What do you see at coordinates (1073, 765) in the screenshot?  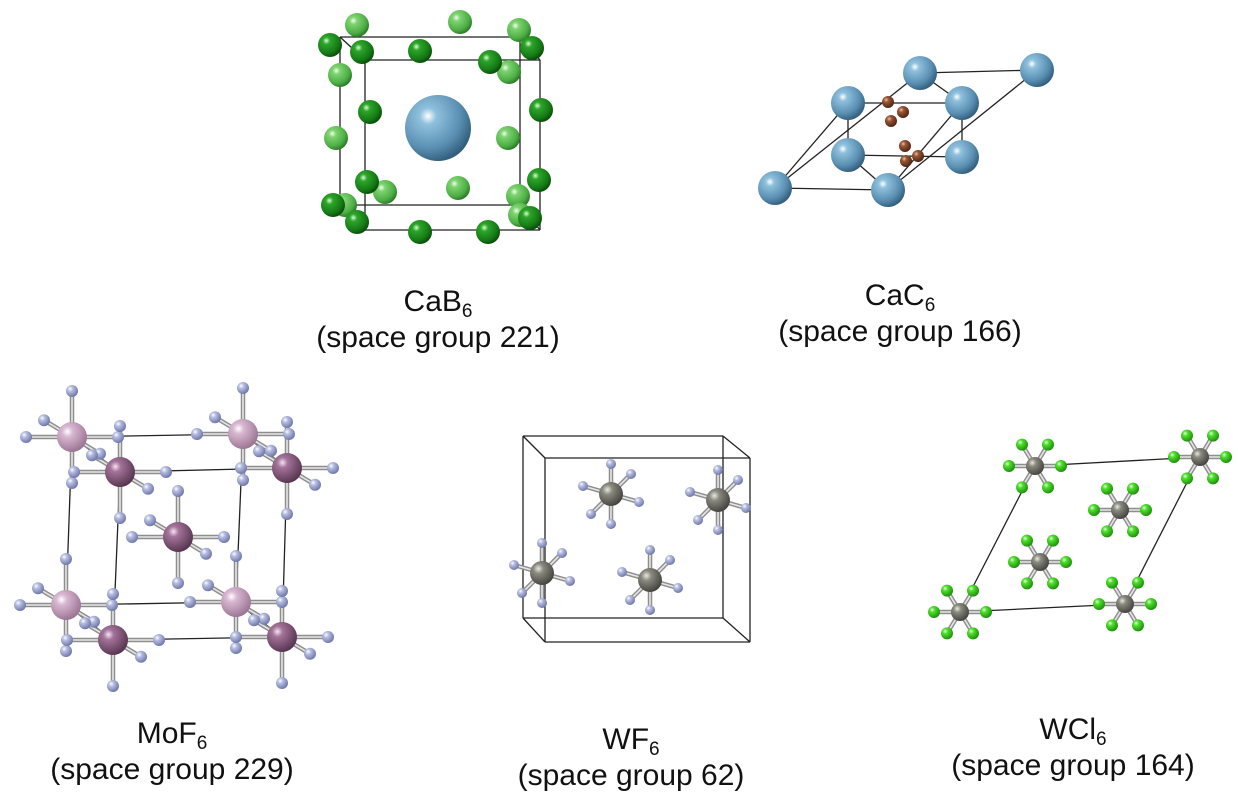 I see `wcl6-space-group: (space group 164)` at bounding box center [1073, 765].